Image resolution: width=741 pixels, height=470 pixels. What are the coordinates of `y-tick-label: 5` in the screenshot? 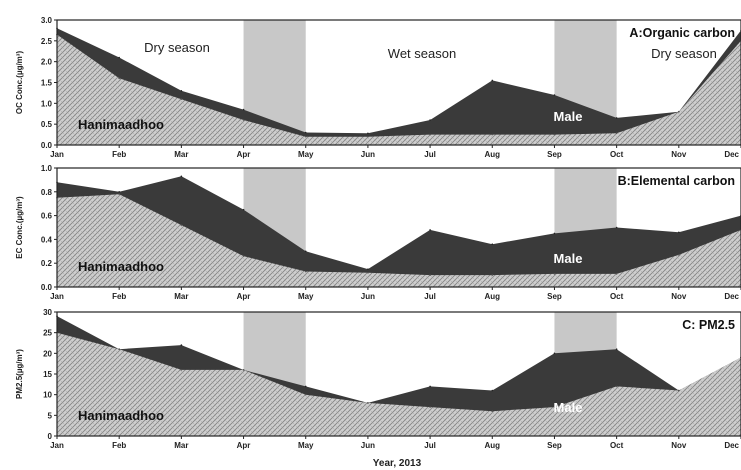 It's located at (50, 415).